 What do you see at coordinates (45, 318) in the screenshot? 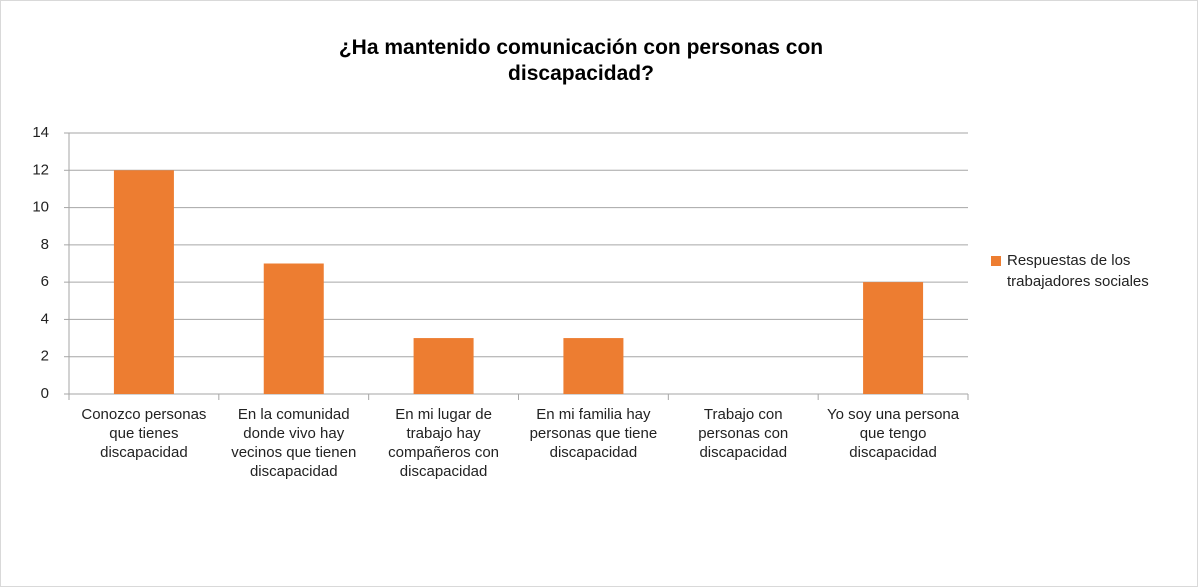
I see `y-tick-label: 4` at bounding box center [45, 318].